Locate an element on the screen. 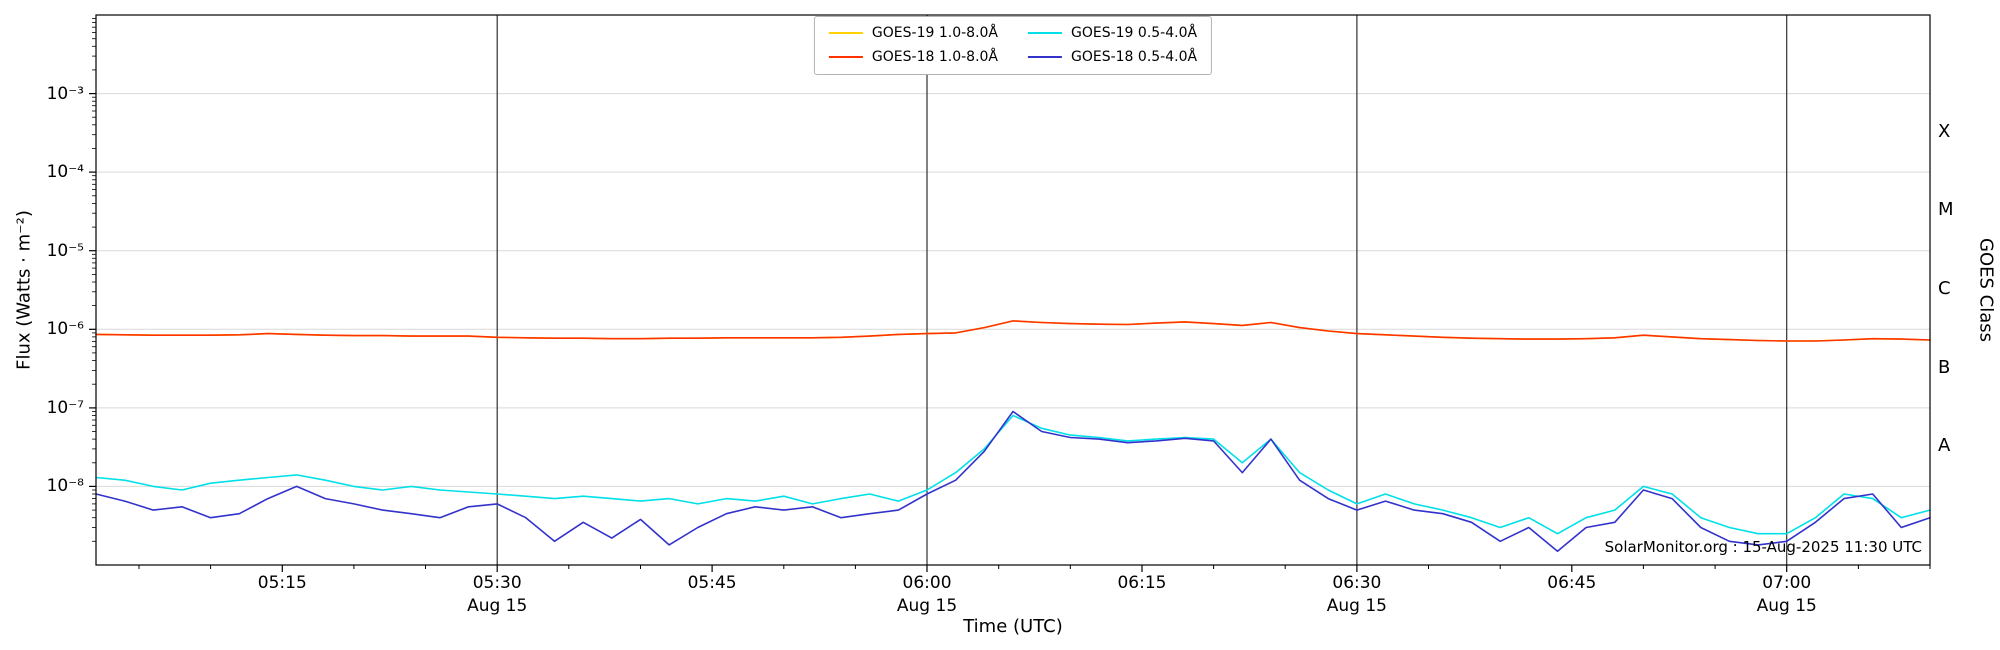 Image resolution: width=2000 pixels, height=650 pixels. legend-entry: GOES-18 0.5-4.0Å is located at coordinates (1112, 57).